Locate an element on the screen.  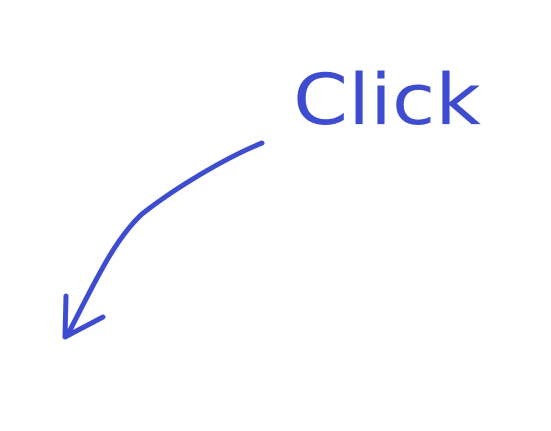
arrow-head is located at coordinates (84, 316).